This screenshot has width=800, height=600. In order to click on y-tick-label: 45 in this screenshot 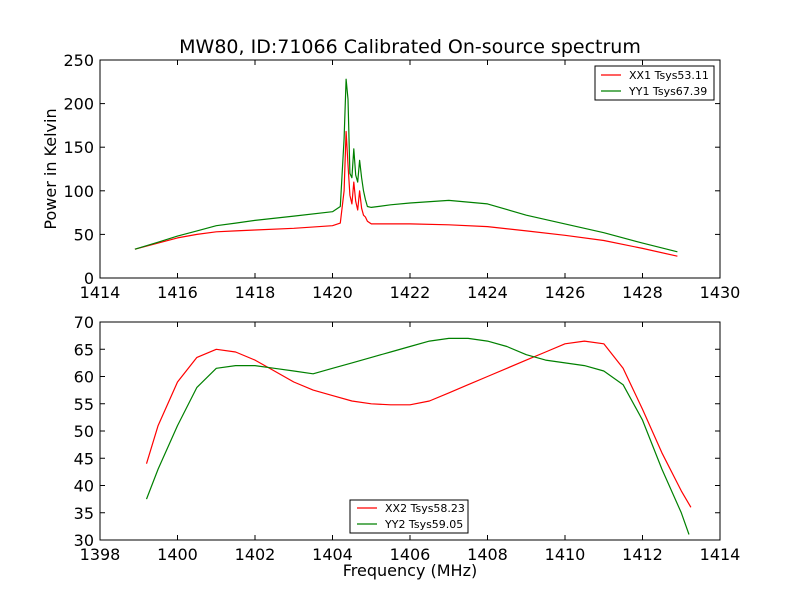, I will do `click(84, 458)`.